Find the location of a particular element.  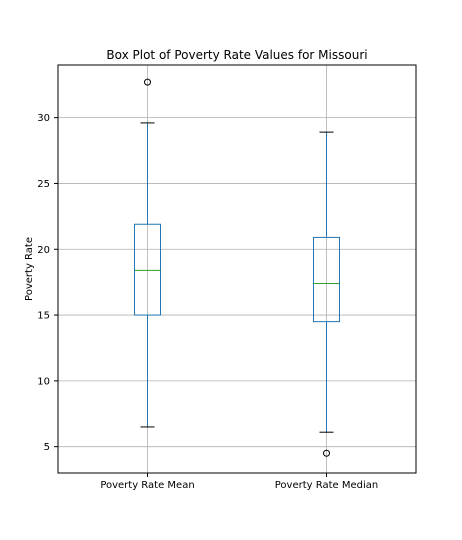

y-ticks-layer: 5 10 15 20 25 30 is located at coordinates (47, 283).